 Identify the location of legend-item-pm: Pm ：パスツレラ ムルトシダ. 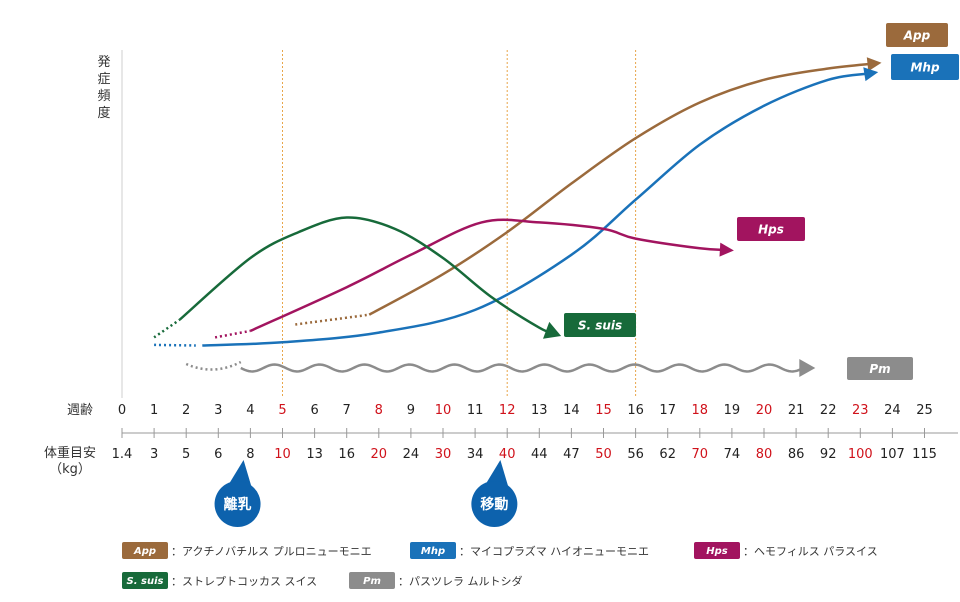
(436, 580).